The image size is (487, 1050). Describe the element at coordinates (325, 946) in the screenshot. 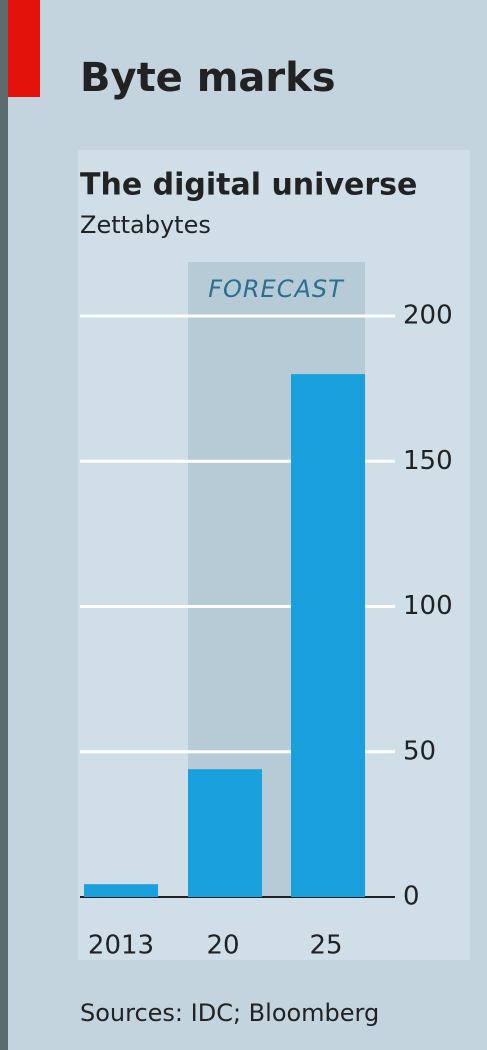

I see `x-tick-label: 25` at that location.